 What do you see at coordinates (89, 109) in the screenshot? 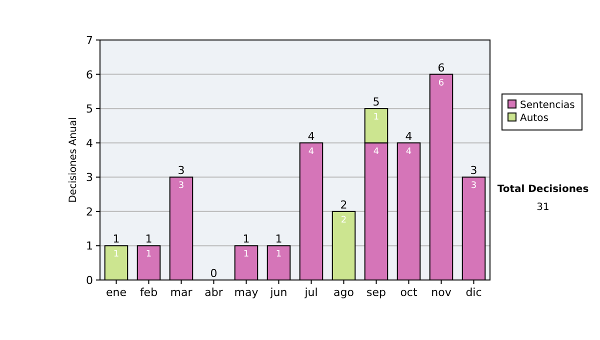
I see `y-tick-label: 5` at bounding box center [89, 109].